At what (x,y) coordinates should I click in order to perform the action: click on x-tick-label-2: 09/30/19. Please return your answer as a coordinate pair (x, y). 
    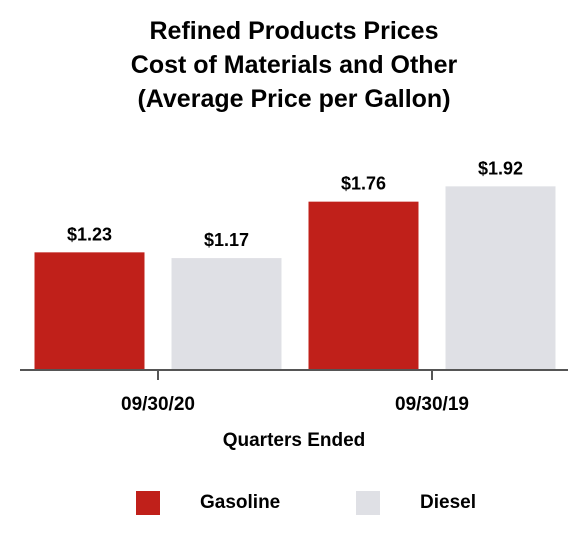
    Looking at the image, I should click on (432, 404).